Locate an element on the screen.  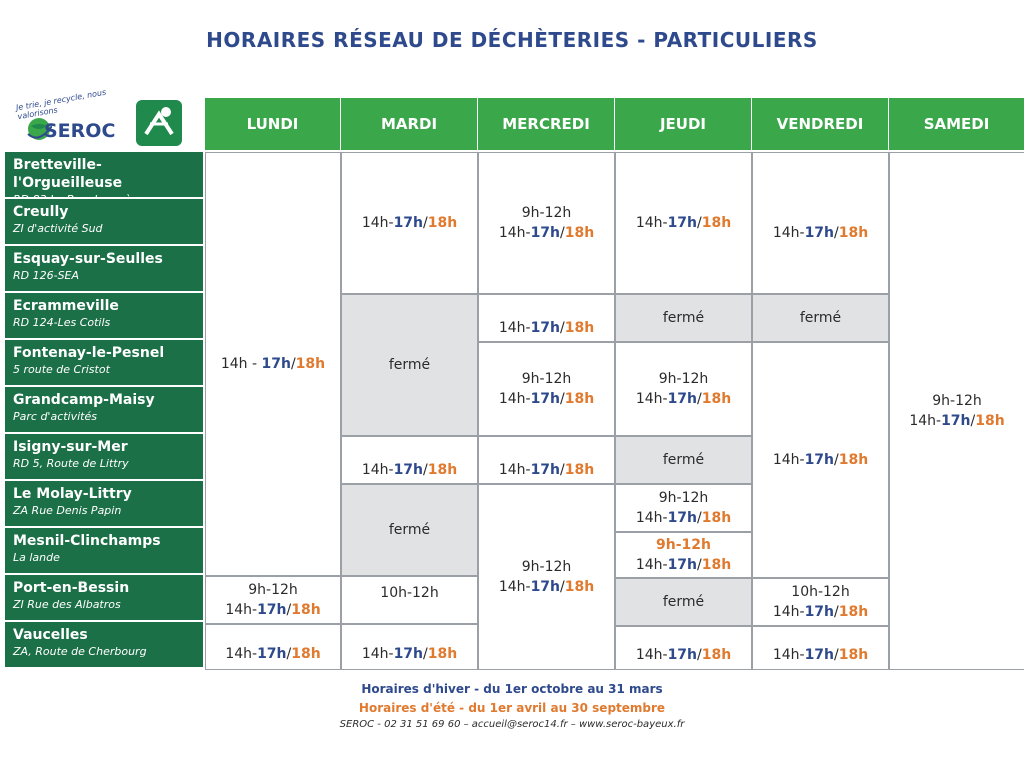
day-header-jeudi: JEUDI is located at coordinates (683, 124).